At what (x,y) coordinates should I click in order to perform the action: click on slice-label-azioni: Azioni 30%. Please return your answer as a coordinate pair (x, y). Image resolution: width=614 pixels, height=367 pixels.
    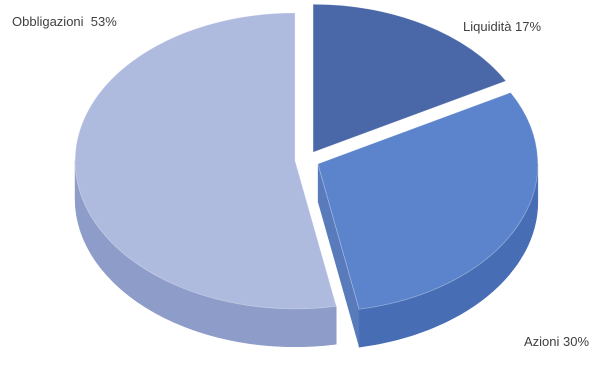
    Looking at the image, I should click on (556, 341).